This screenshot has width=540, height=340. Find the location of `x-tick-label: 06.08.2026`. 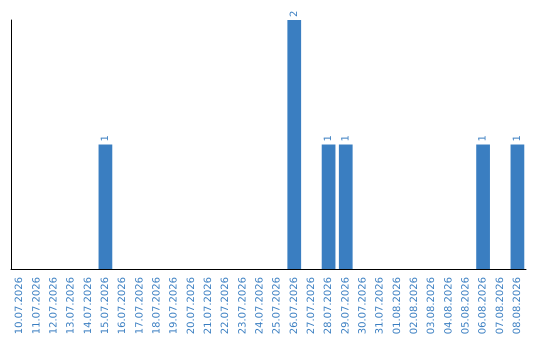

x-tick-label: 06.08.2026 is located at coordinates (483, 305).